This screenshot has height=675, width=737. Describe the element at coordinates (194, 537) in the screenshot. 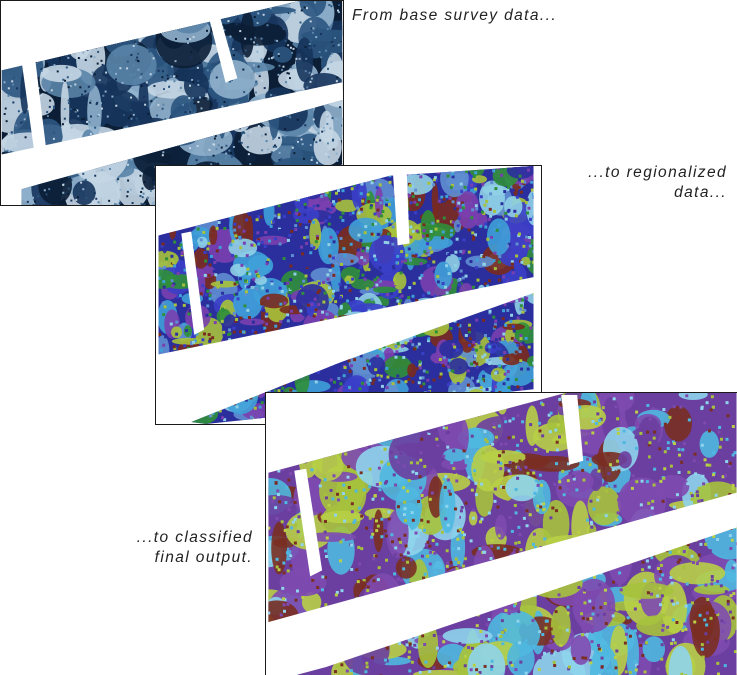

I see `caption-classified-line1: ...to classified` at that location.